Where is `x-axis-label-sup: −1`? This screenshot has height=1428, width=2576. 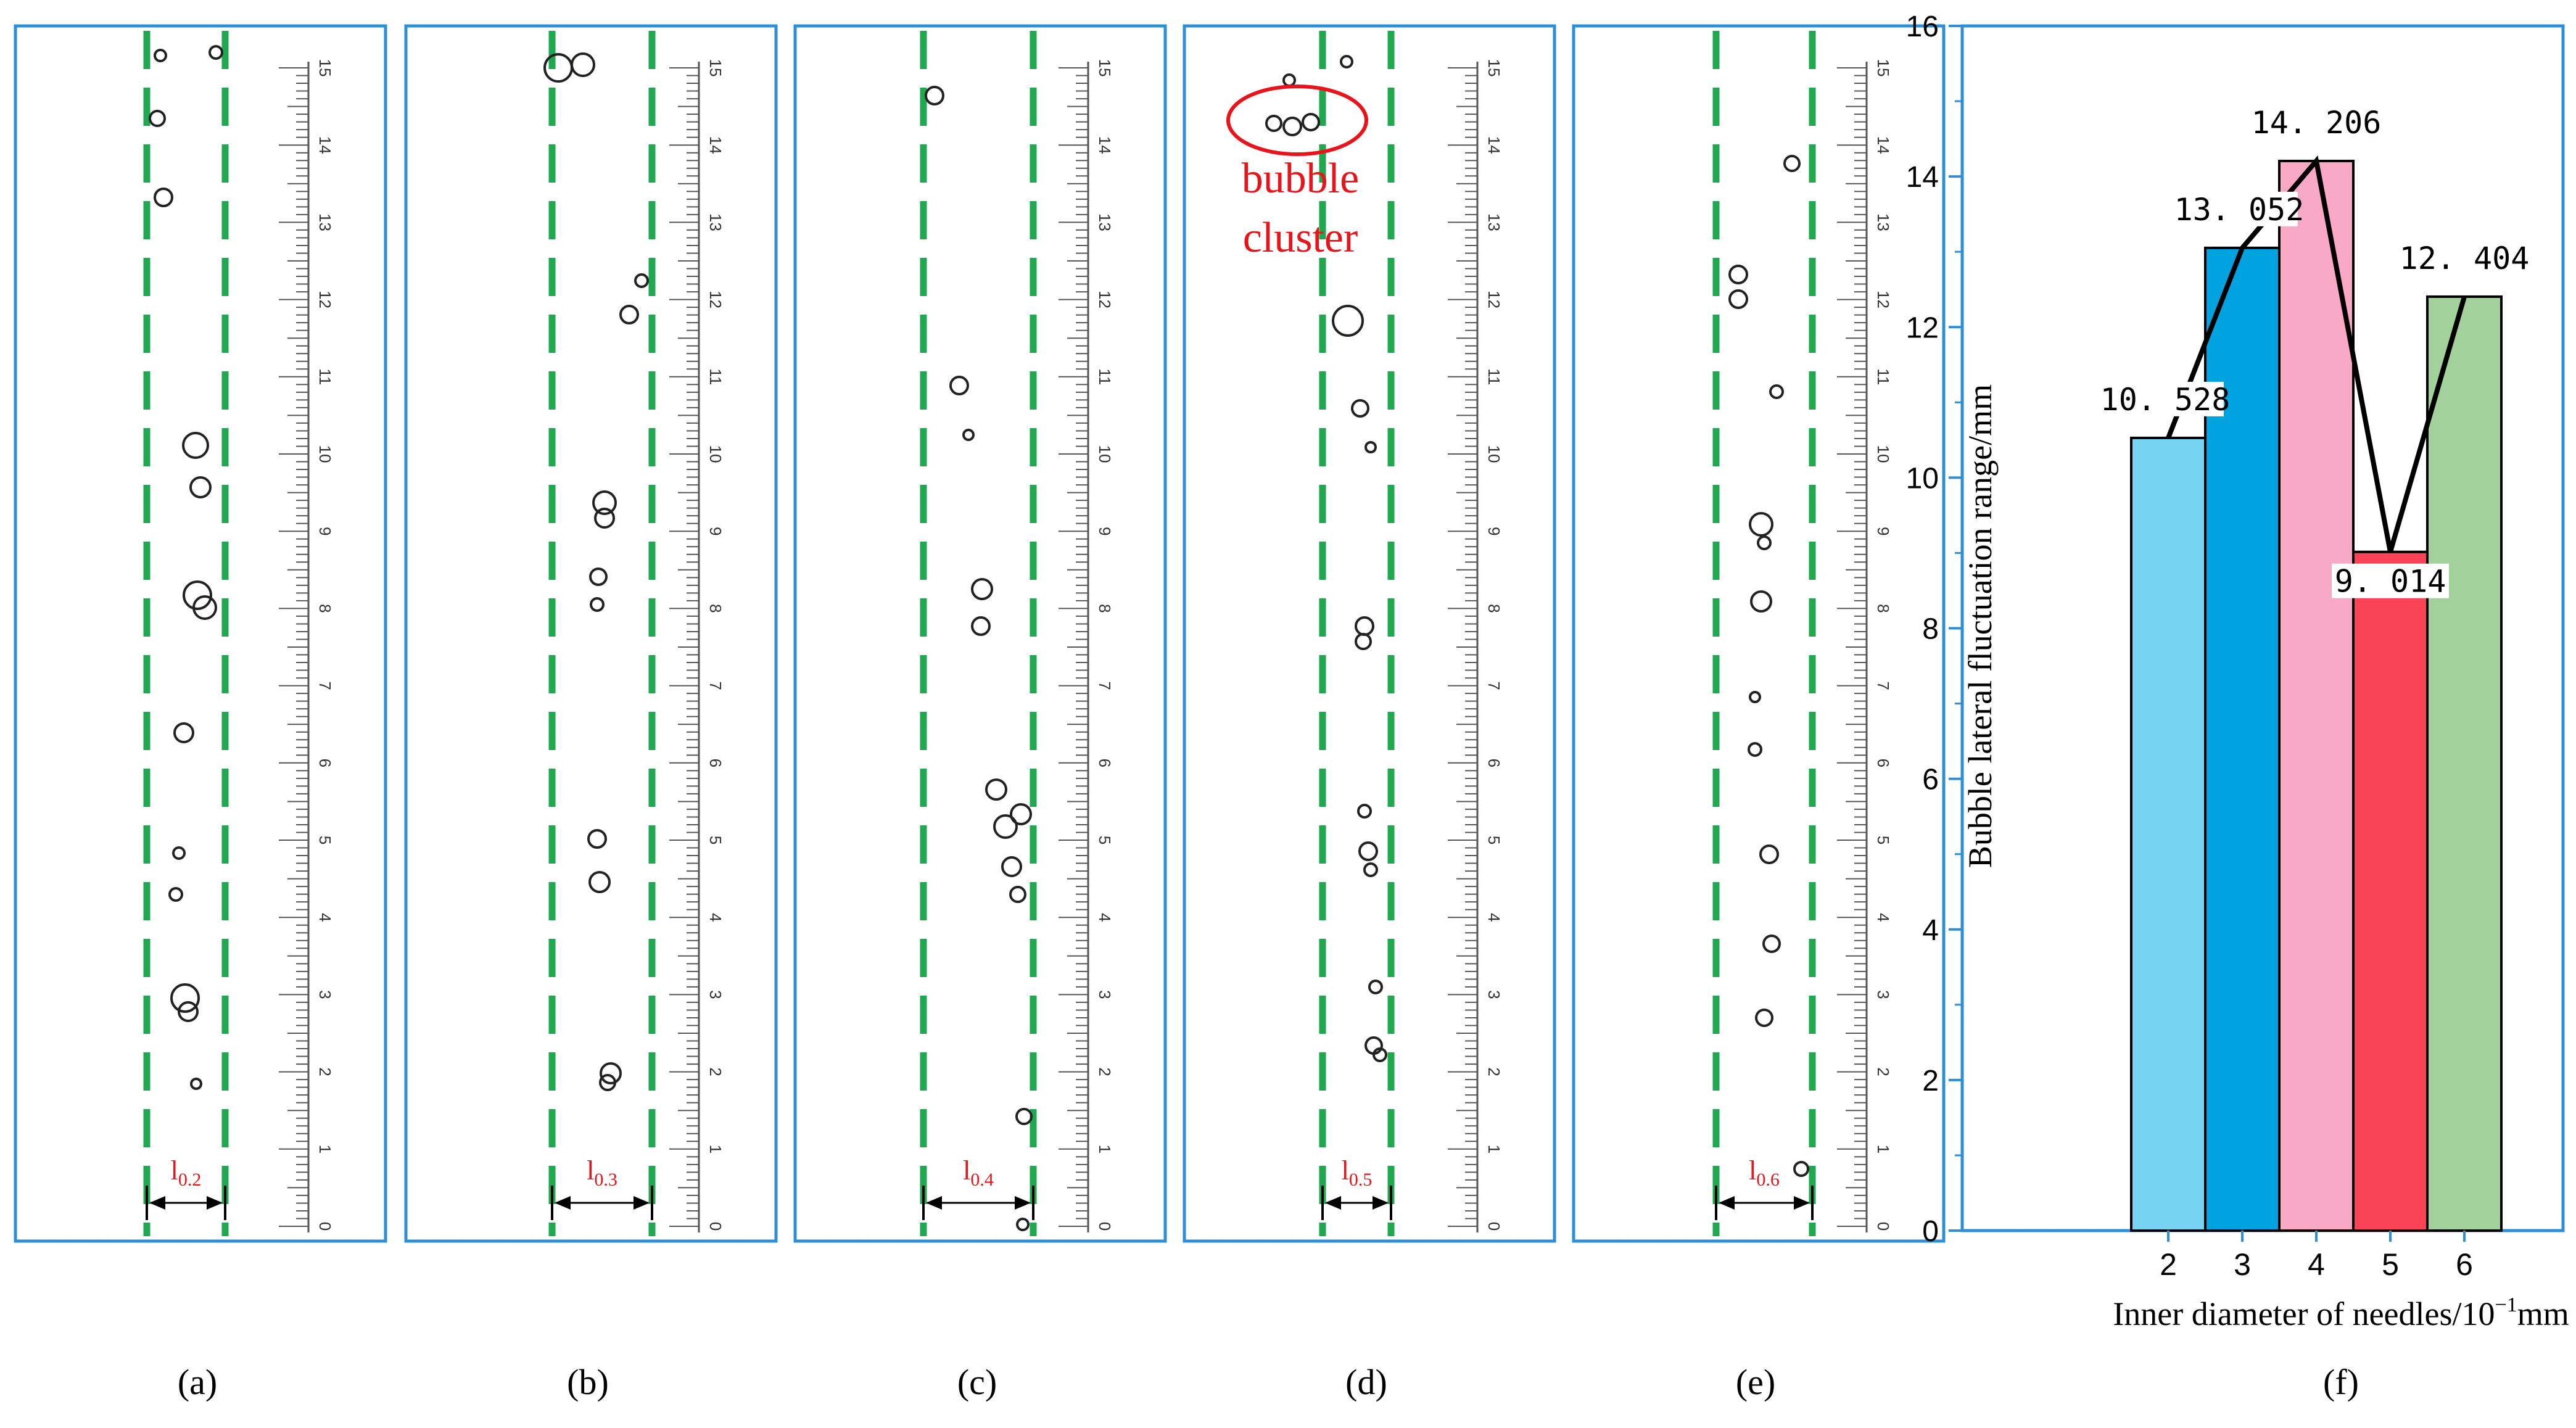
x-axis-label-sup: −1 is located at coordinates (2506, 1305).